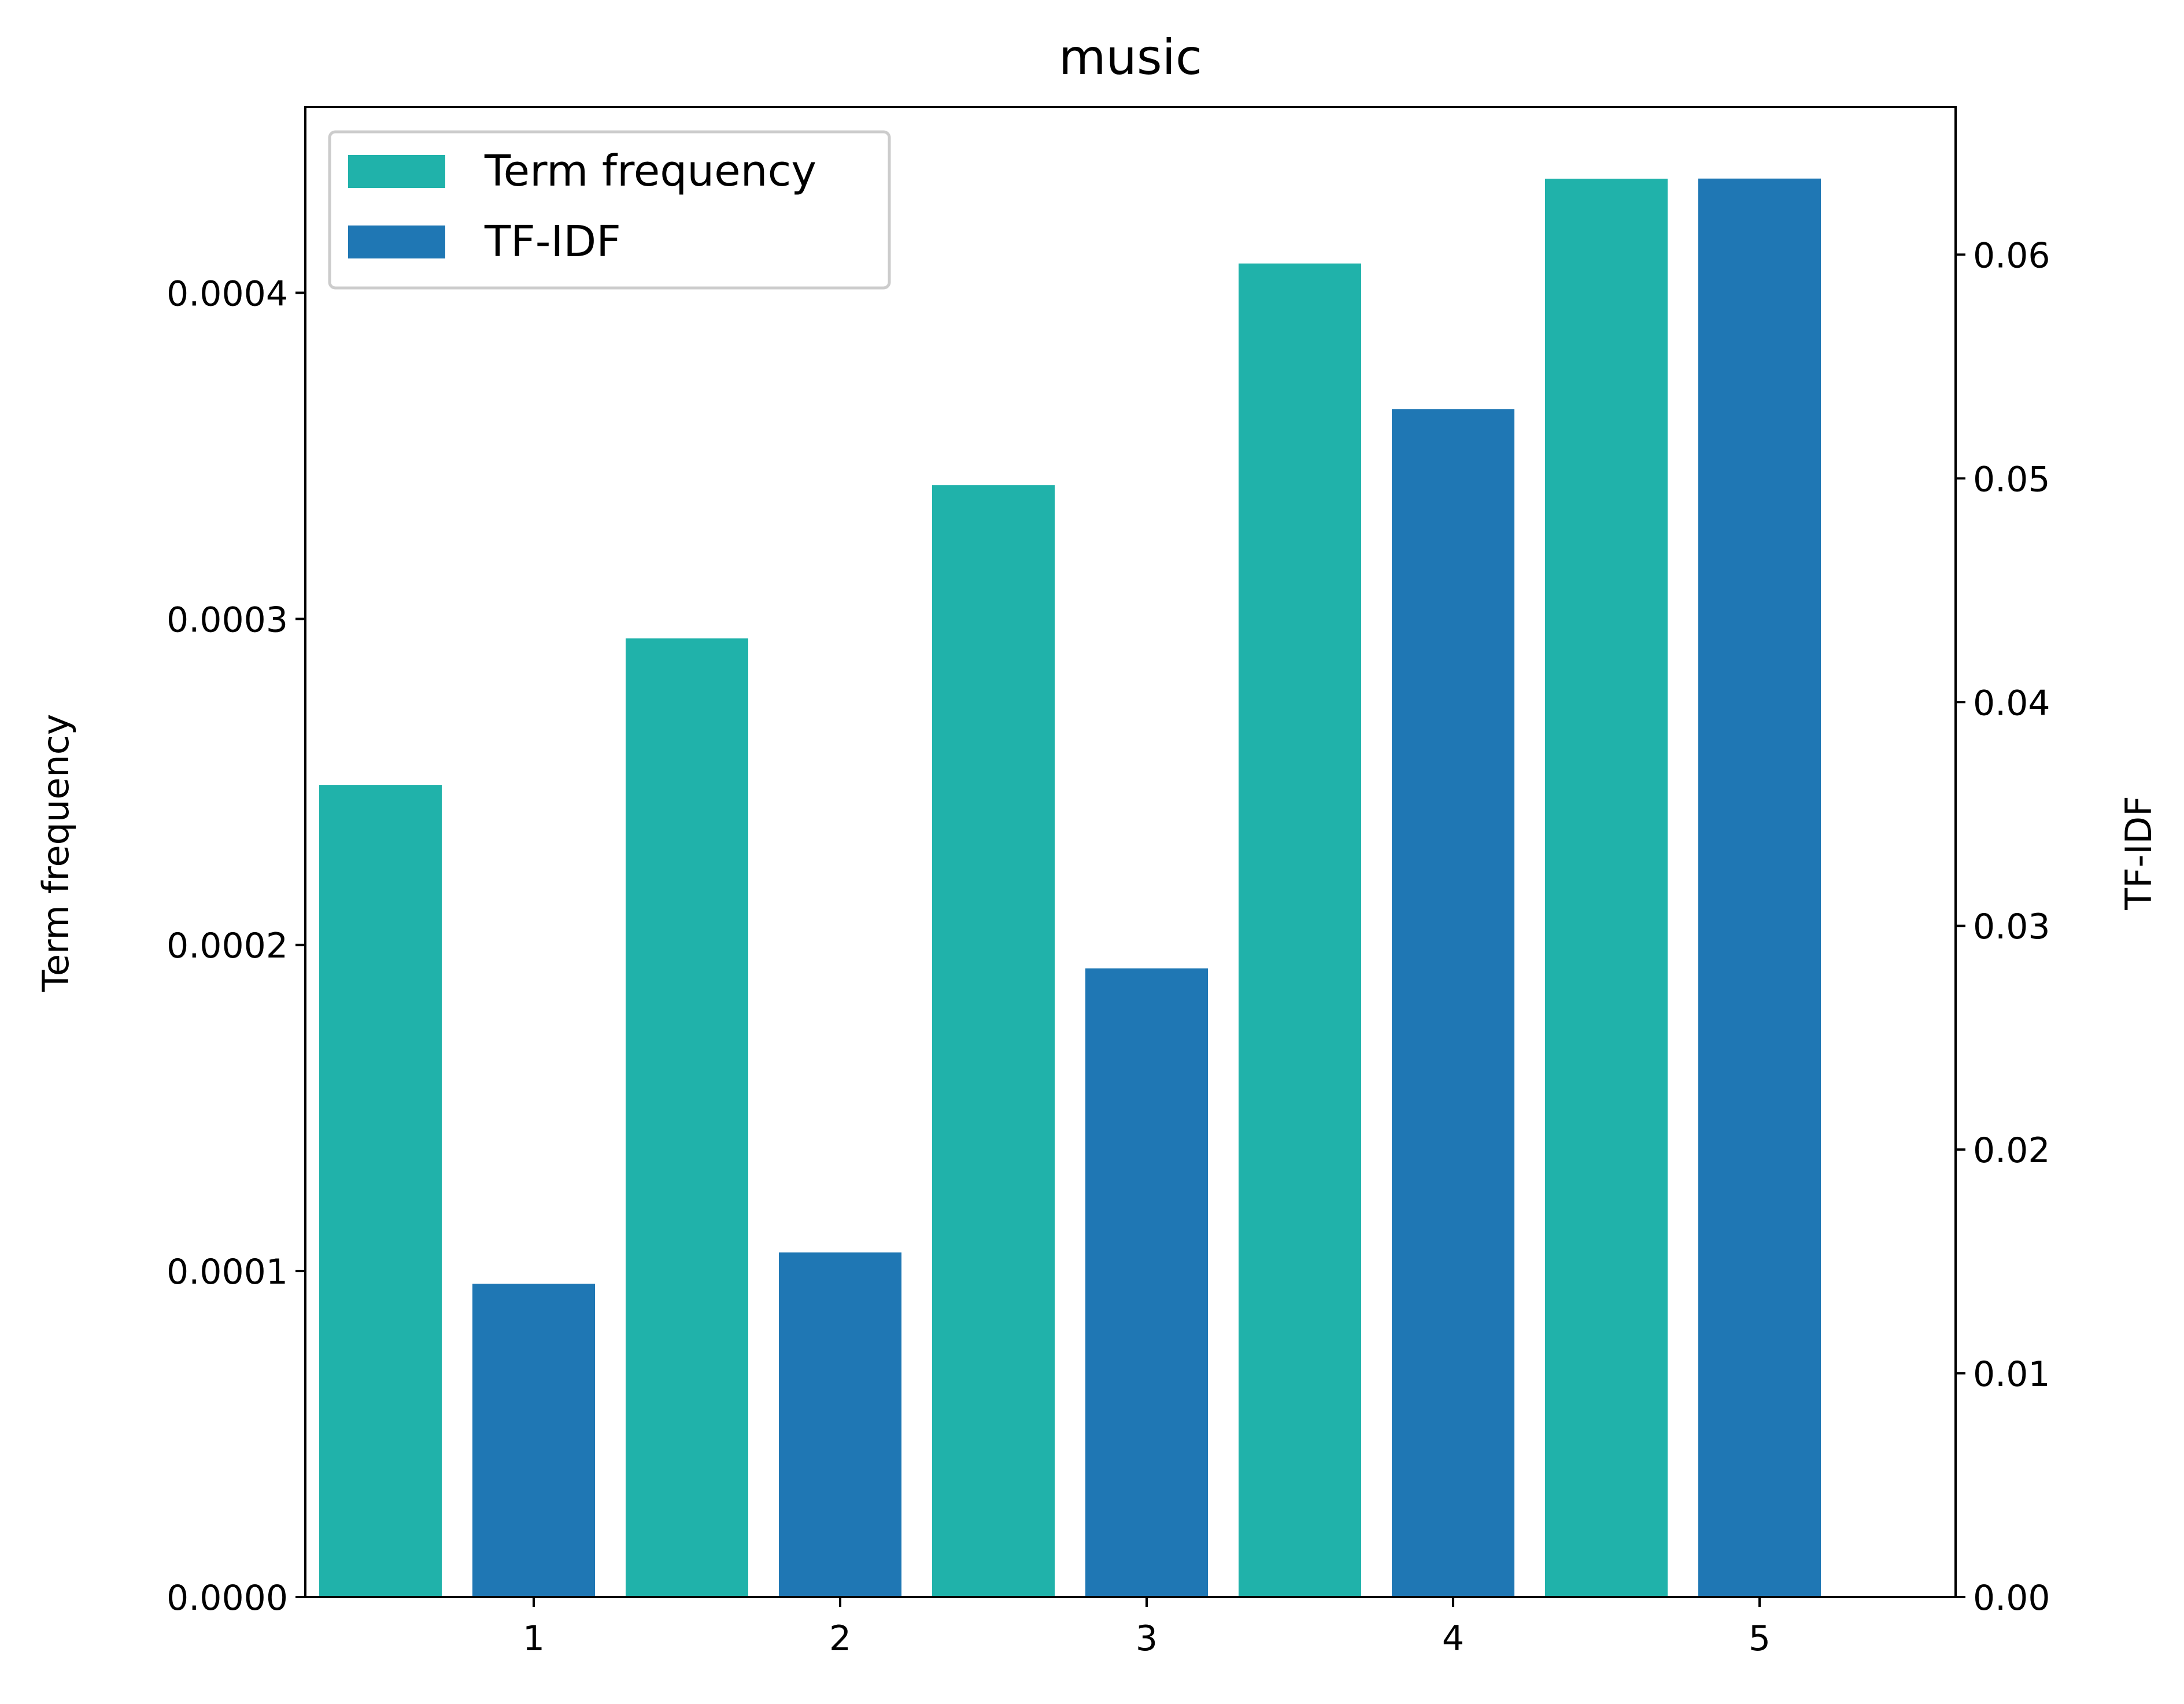 This screenshot has height=1704, width=2184. Describe the element at coordinates (552, 242) in the screenshot. I see `legend-label-tf-idf: TF-IDF` at that location.